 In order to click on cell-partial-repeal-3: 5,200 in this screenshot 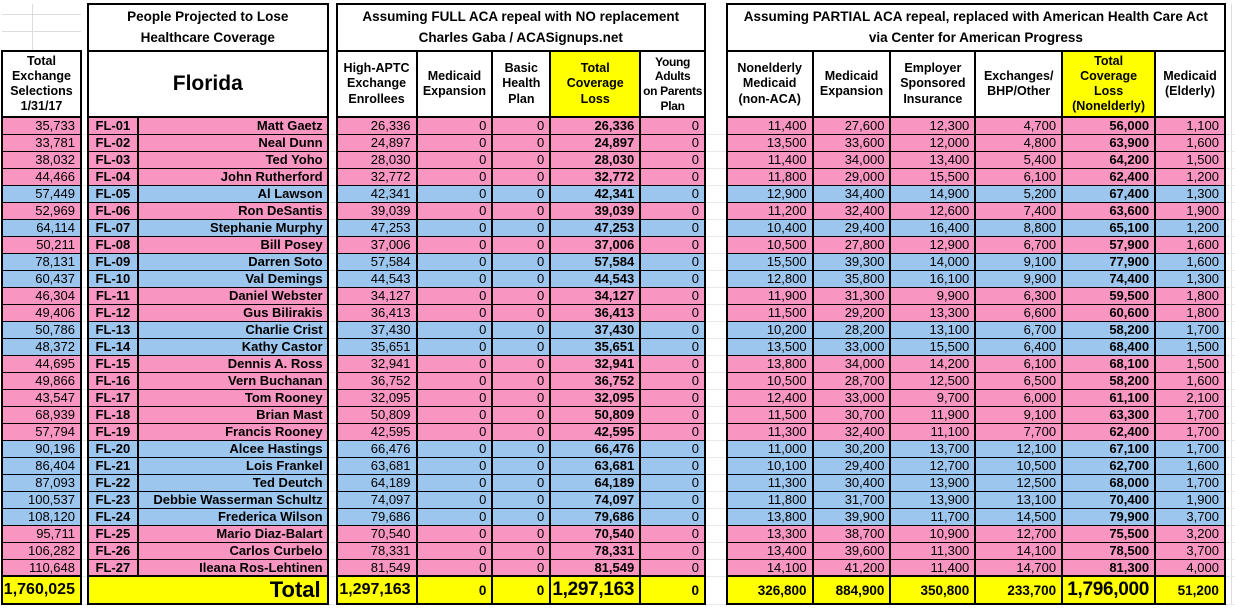, I will do `click(1019, 193)`.